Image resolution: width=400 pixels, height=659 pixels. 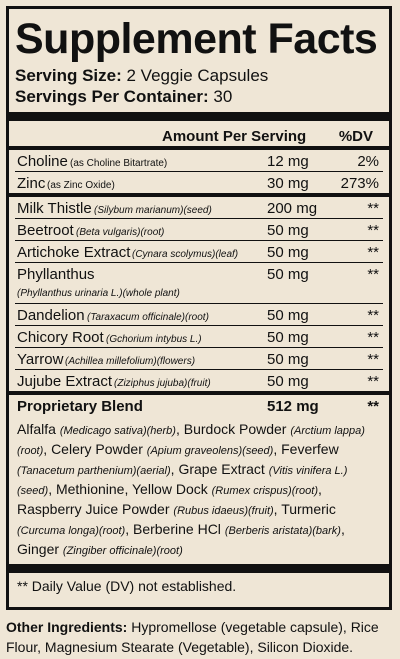 I want to click on nutrient-name: Phyllanthus, so click(x=56, y=274).